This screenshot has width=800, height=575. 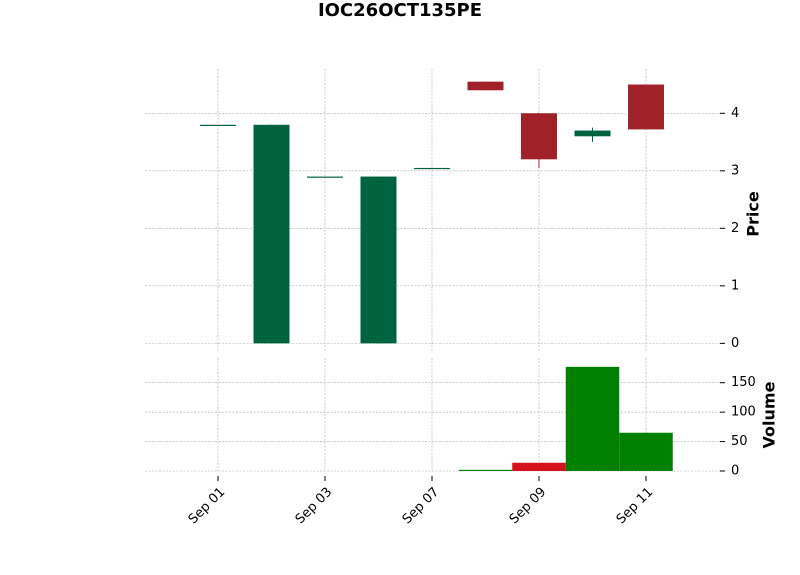 What do you see at coordinates (635, 506) in the screenshot?
I see `x-tick-label: Sep 11` at bounding box center [635, 506].